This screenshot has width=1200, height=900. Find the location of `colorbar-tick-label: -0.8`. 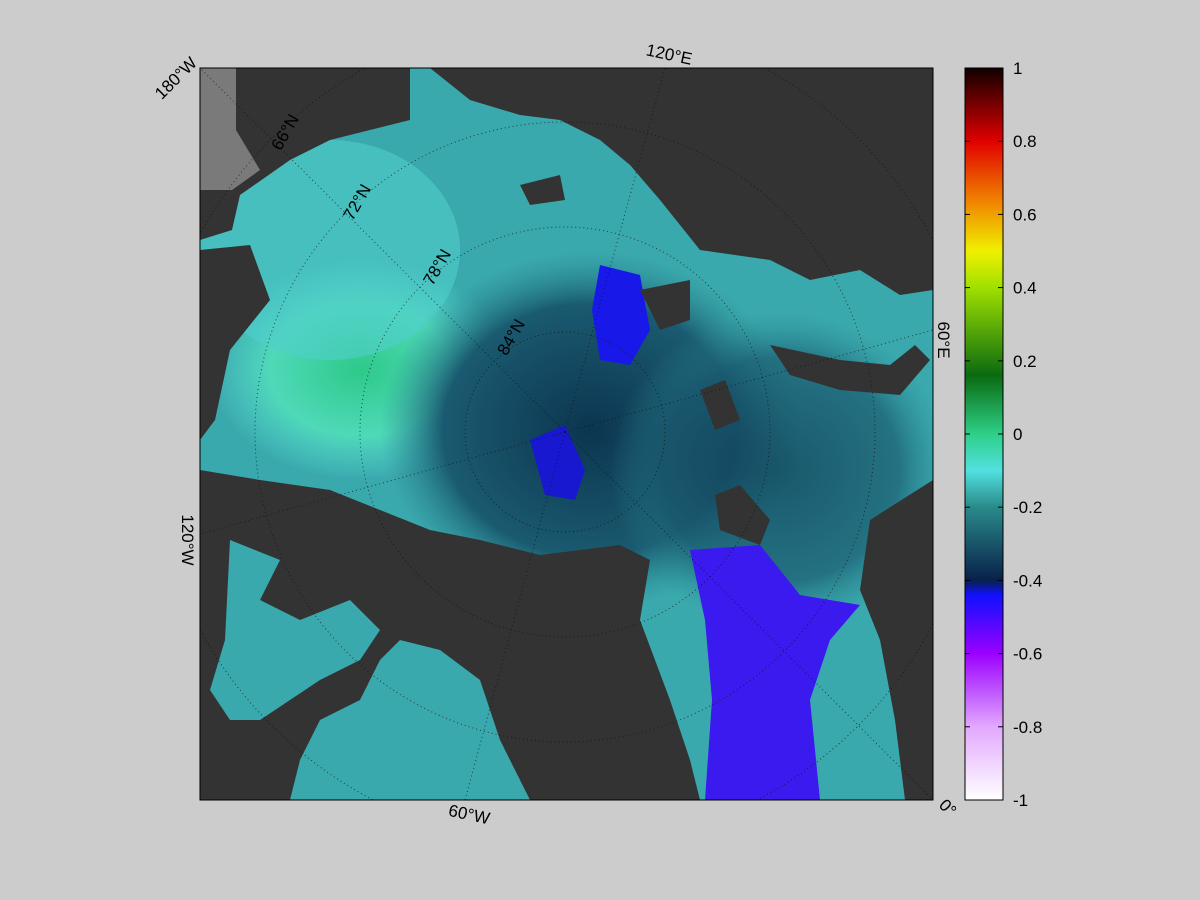

colorbar-tick-label: -0.8 is located at coordinates (1027, 727).